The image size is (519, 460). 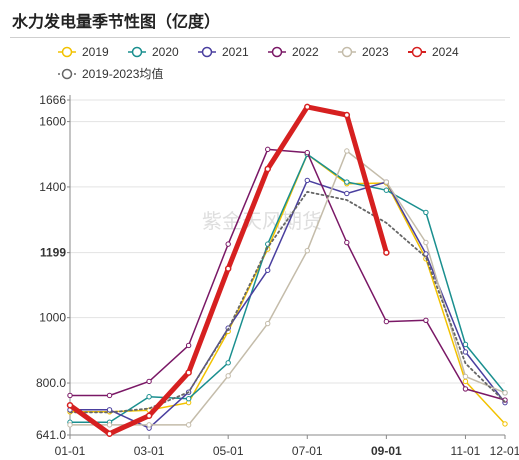 I want to click on legend-item: 2019, so click(x=83, y=52).